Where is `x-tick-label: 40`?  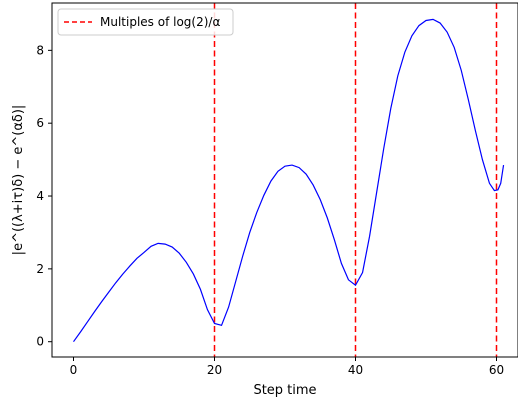
x-tick-label: 40 is located at coordinates (355, 370).